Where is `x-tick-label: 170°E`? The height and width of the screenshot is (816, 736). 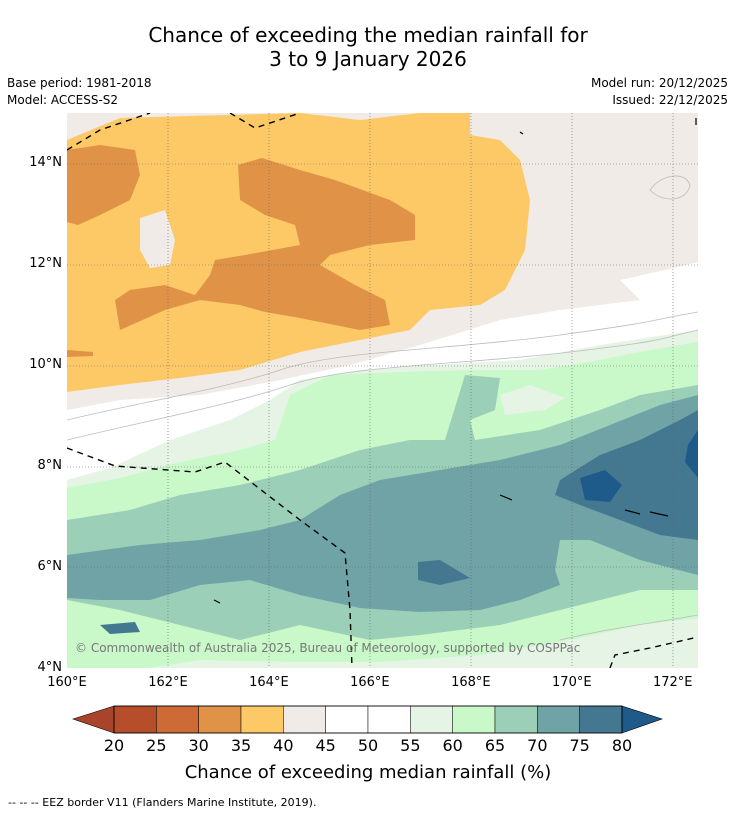 x-tick-label: 170°E is located at coordinates (572, 682).